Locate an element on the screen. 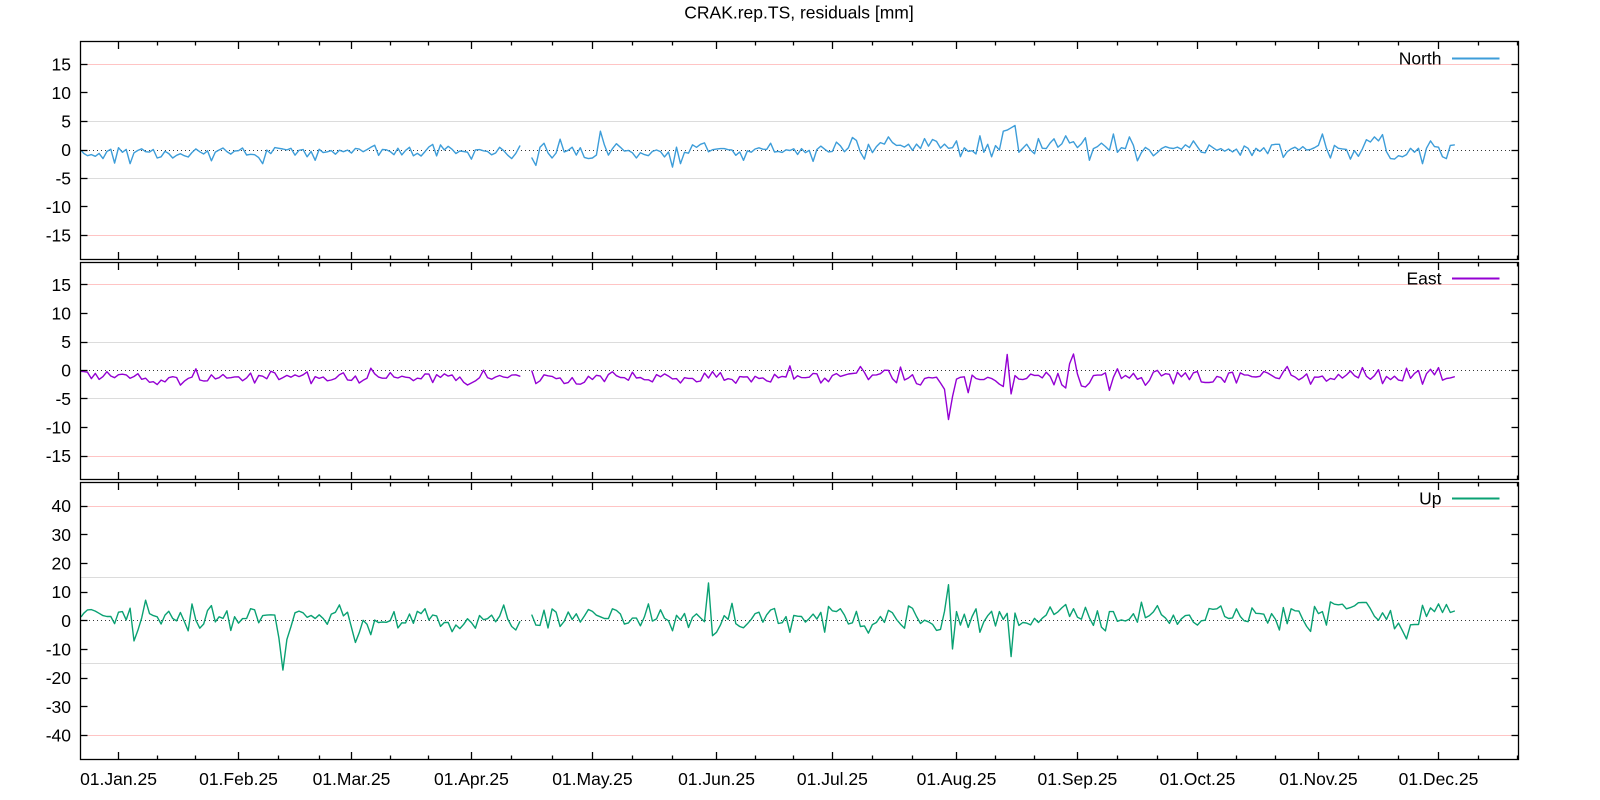 The width and height of the screenshot is (1600, 800). svg-text: -30 is located at coordinates (59, 707).